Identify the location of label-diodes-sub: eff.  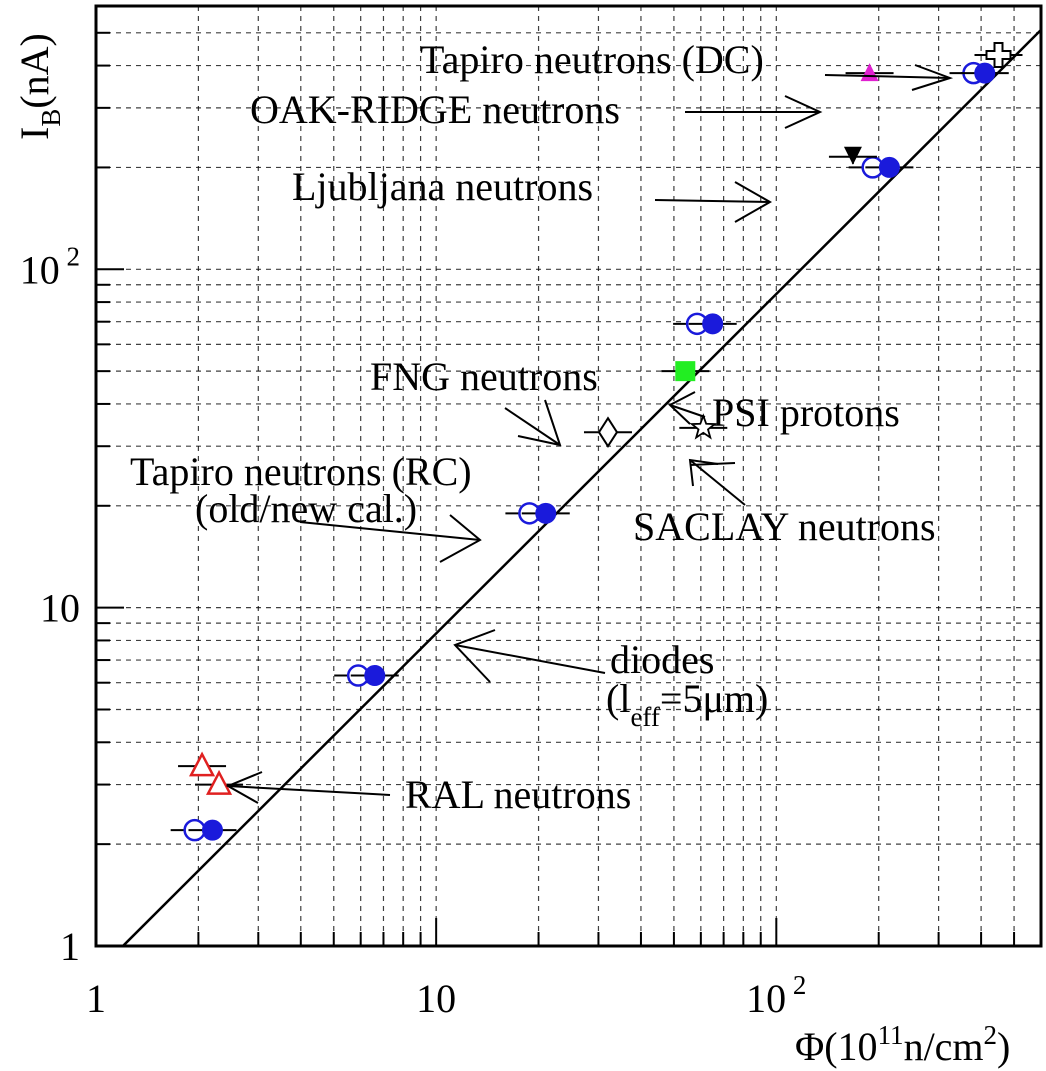
(644, 717).